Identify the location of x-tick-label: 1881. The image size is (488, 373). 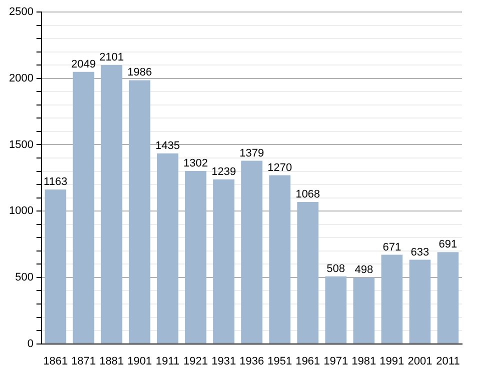
(111, 361).